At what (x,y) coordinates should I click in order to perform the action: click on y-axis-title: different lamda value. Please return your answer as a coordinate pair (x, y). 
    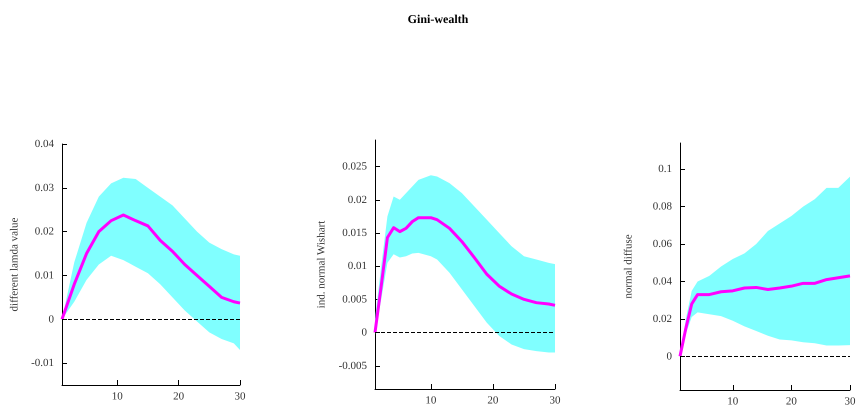
    Looking at the image, I should click on (14, 264).